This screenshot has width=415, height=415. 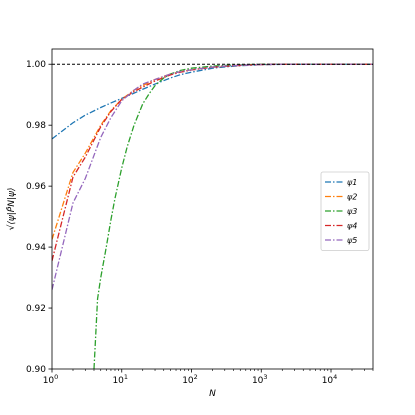 I want to click on y-axis-ticks: 0.90 0.92 0.94 0.96 0.98 1.00, so click(x=39, y=217).